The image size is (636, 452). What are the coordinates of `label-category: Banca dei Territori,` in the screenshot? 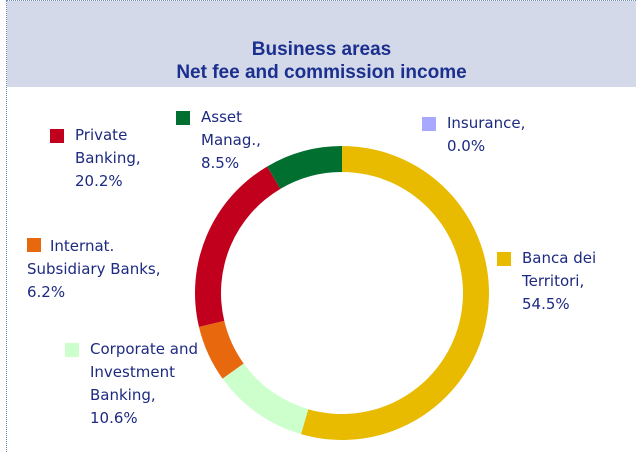 It's located at (559, 269).